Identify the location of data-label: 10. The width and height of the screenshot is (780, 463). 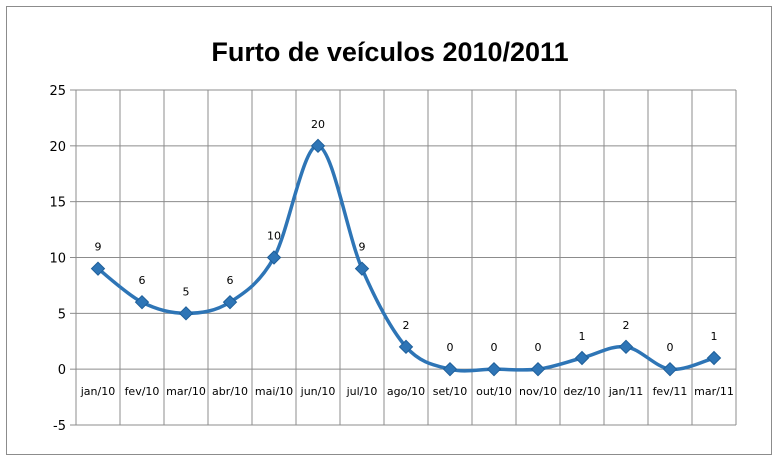
(274, 236).